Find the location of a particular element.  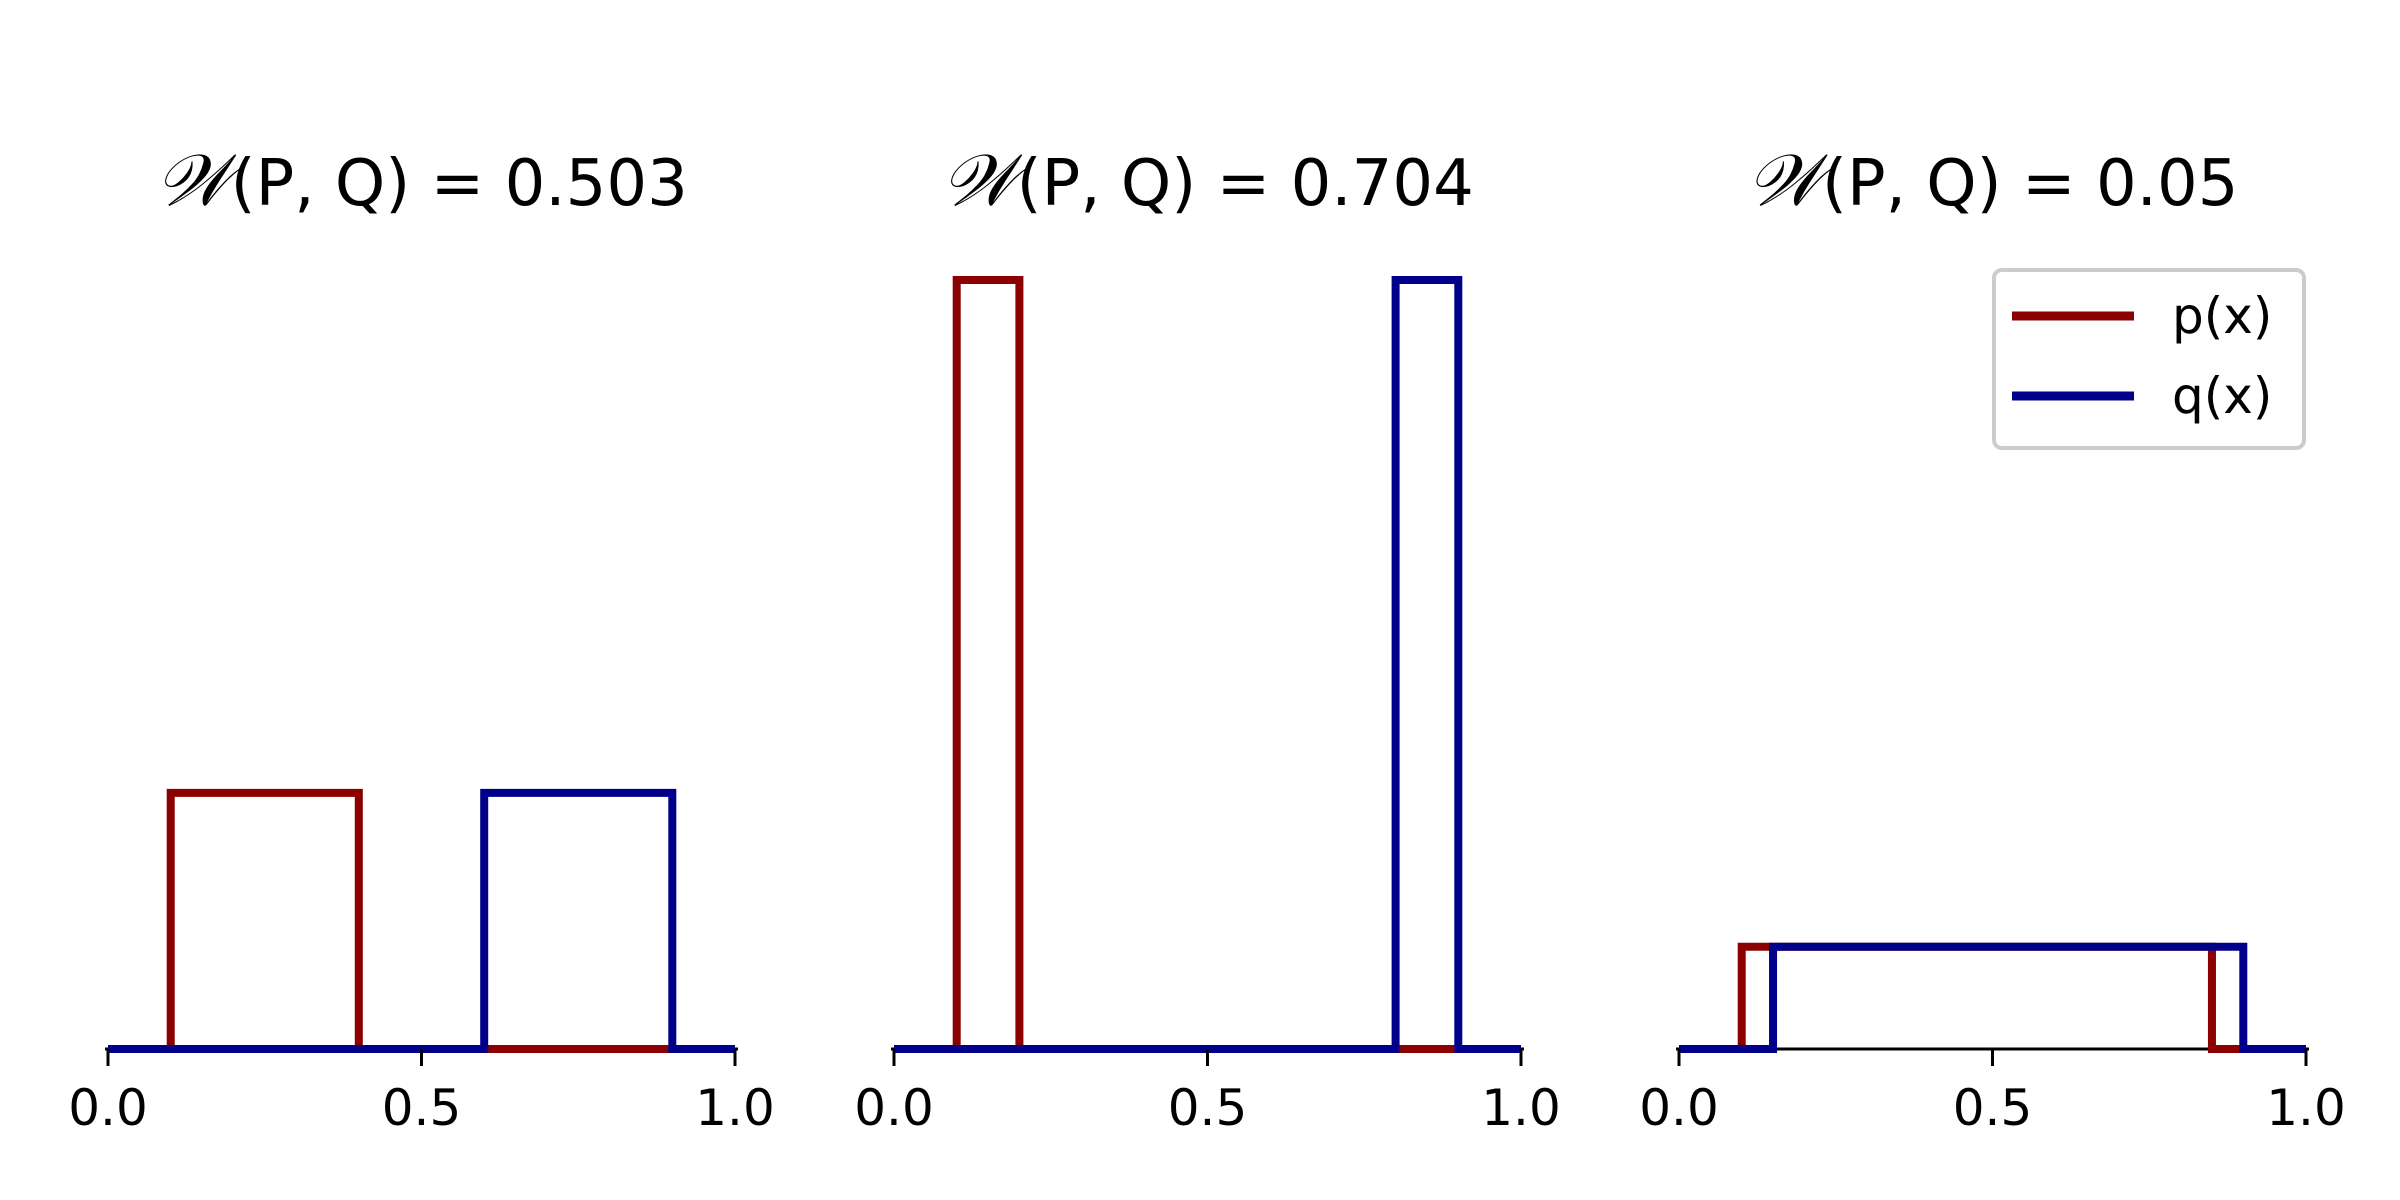

series-line-p is located at coordinates (421, 920).